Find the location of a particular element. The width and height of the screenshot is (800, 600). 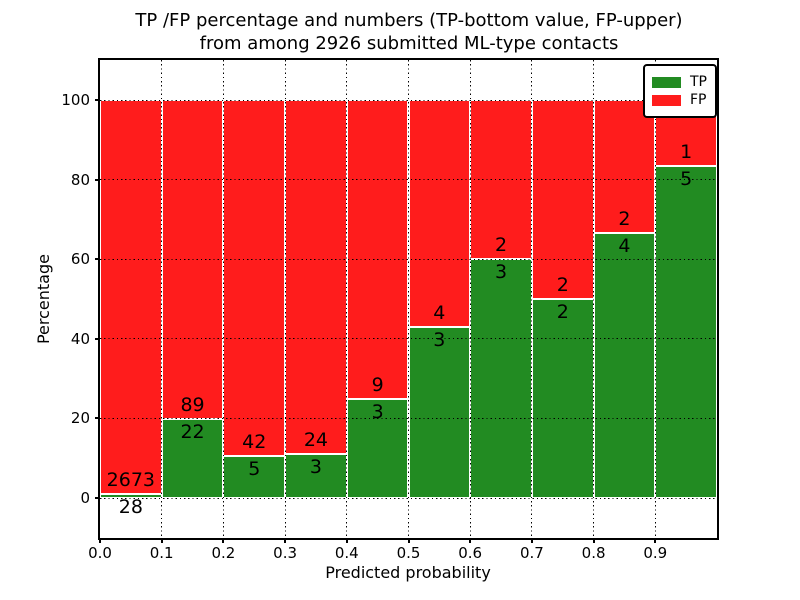

bar-label-fp: 89 is located at coordinates (192, 405).